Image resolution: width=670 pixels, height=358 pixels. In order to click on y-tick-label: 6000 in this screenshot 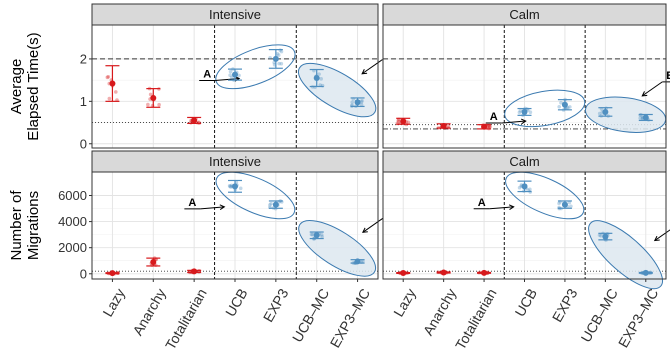, I will do `click(72, 195)`.